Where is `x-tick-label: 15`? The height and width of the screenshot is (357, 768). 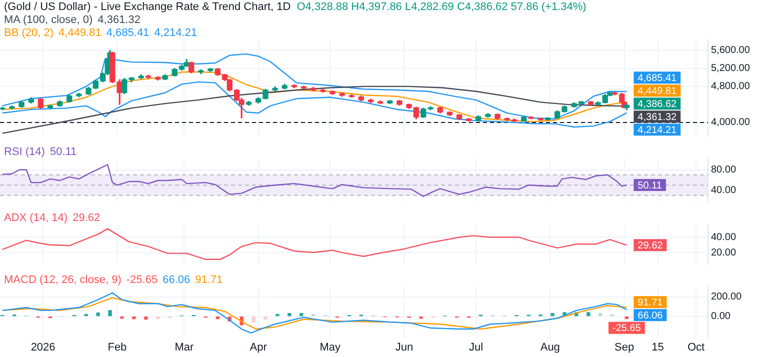 x-tick-label: 15 is located at coordinates (658, 347).